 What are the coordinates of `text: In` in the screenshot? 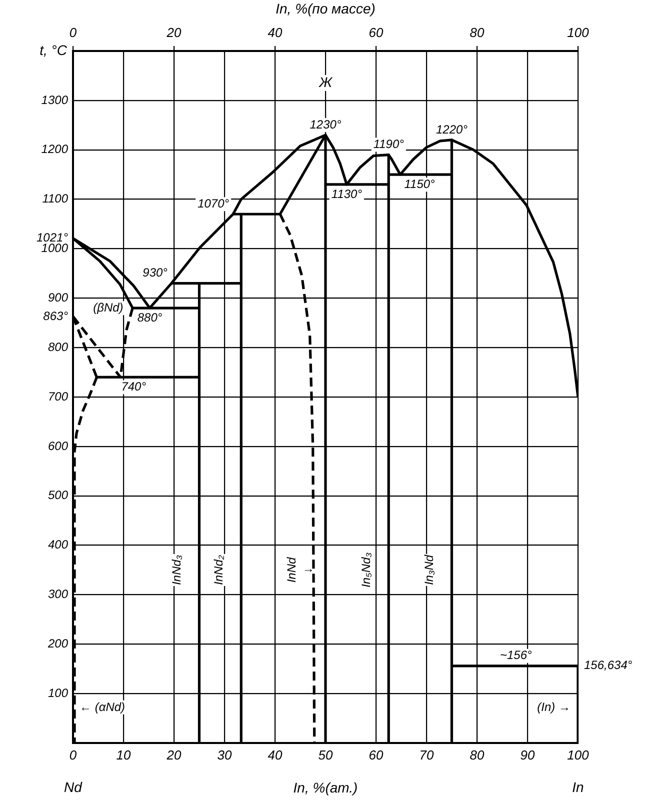 It's located at (578, 786).